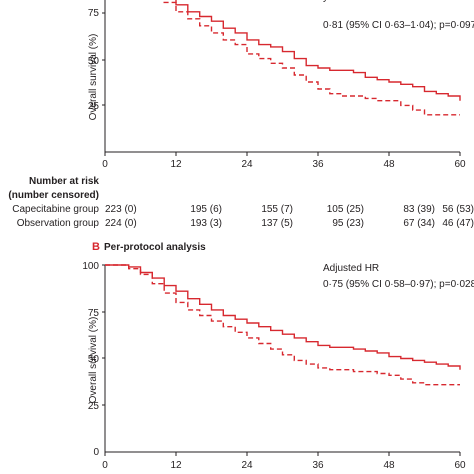  I want to click on panel-a-y-axis-title: Overall survival (%), so click(93, 77).